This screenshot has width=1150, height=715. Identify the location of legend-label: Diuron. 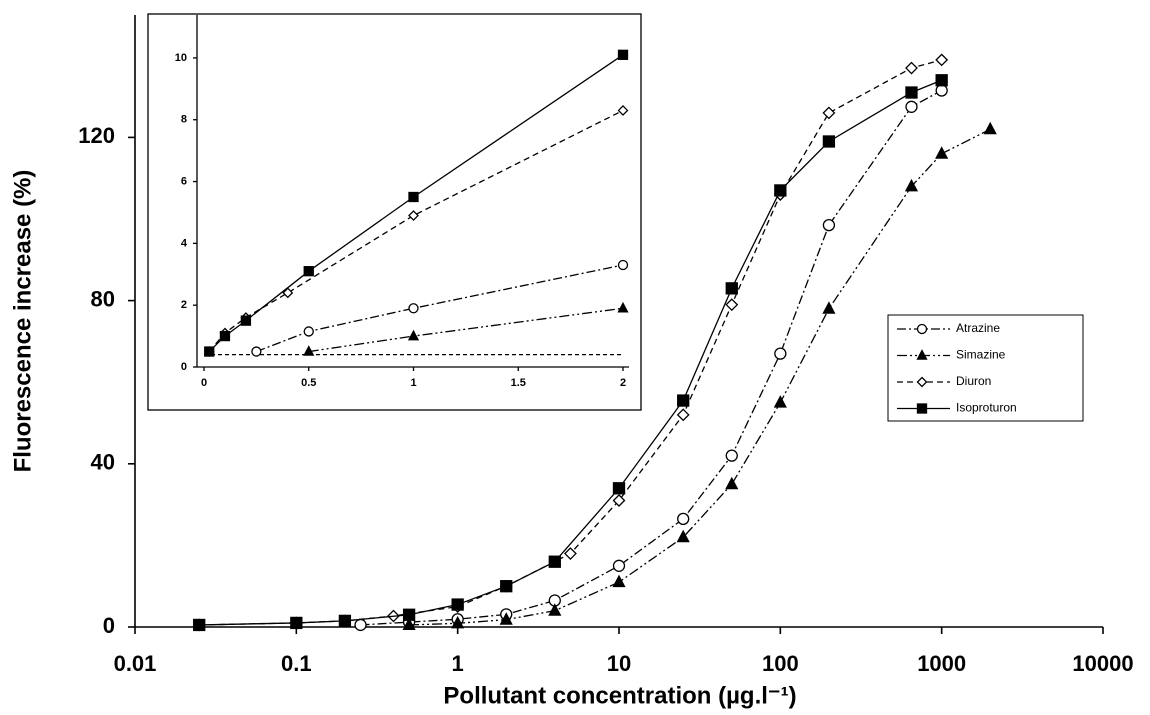
(973, 381).